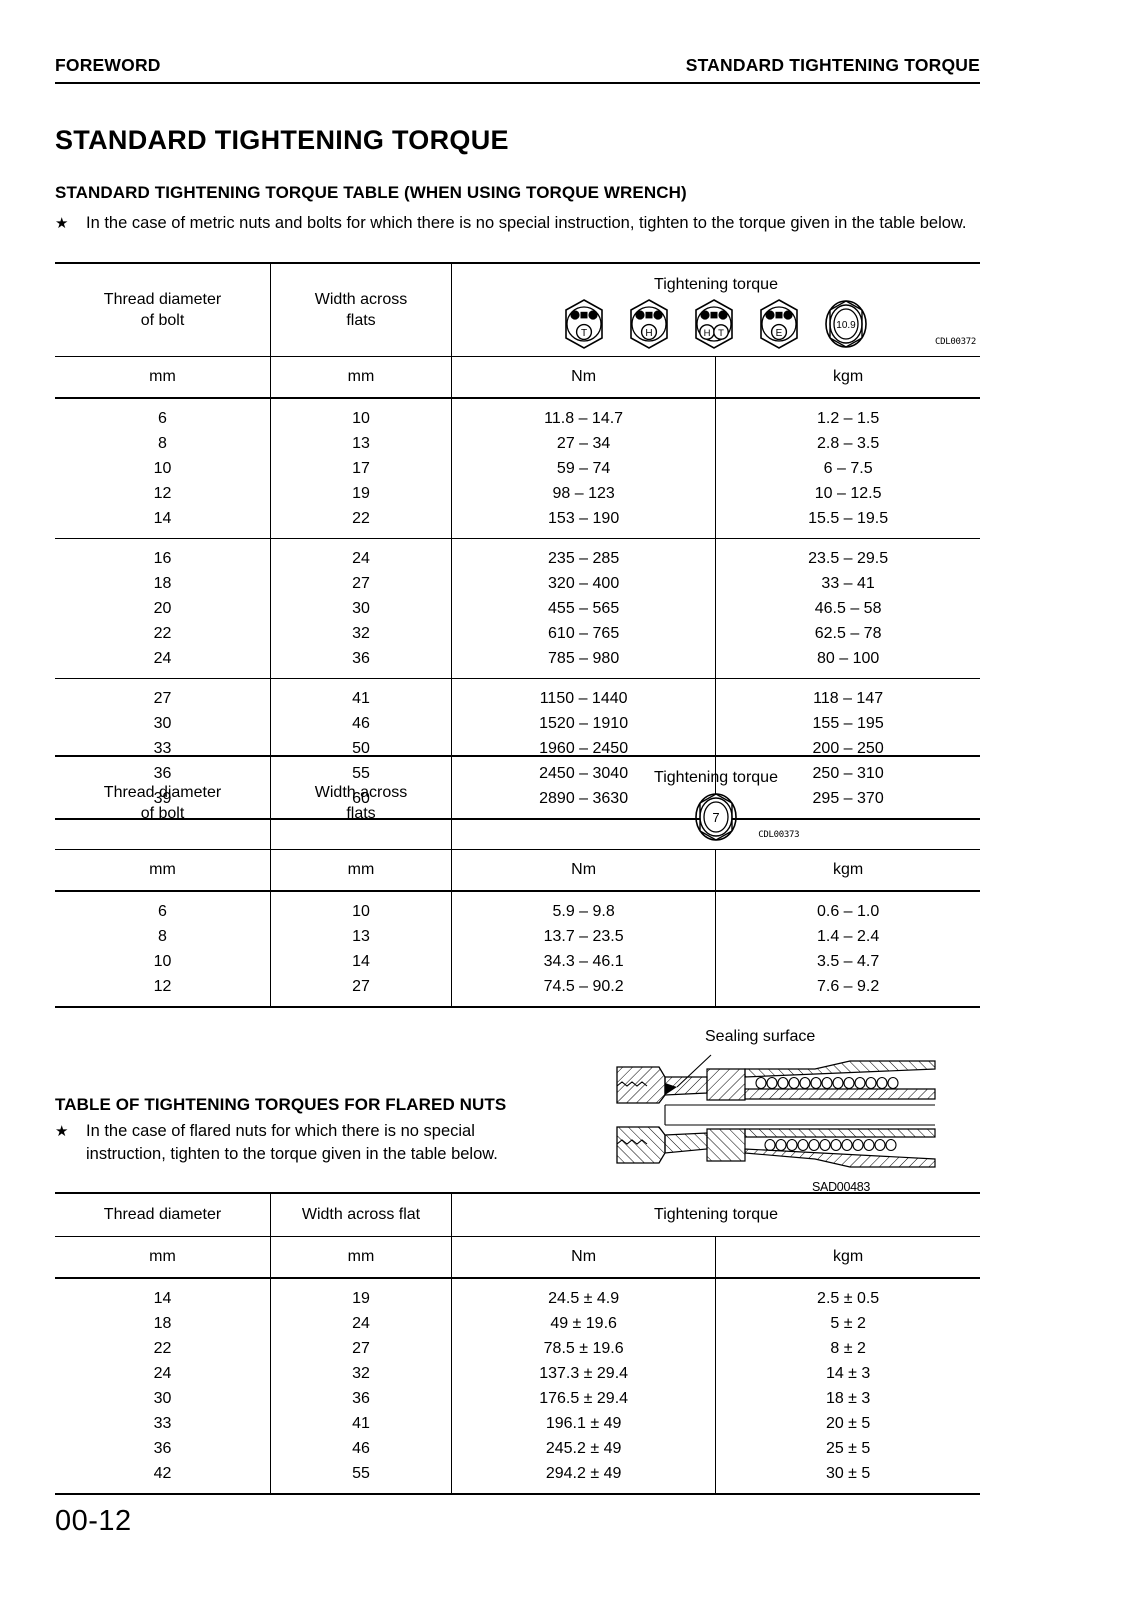 Image resolution: width=1126 pixels, height=1600 pixels. What do you see at coordinates (847, 1348) in the screenshot?
I see `cell-torque-kgm: 8 ± 2` at bounding box center [847, 1348].